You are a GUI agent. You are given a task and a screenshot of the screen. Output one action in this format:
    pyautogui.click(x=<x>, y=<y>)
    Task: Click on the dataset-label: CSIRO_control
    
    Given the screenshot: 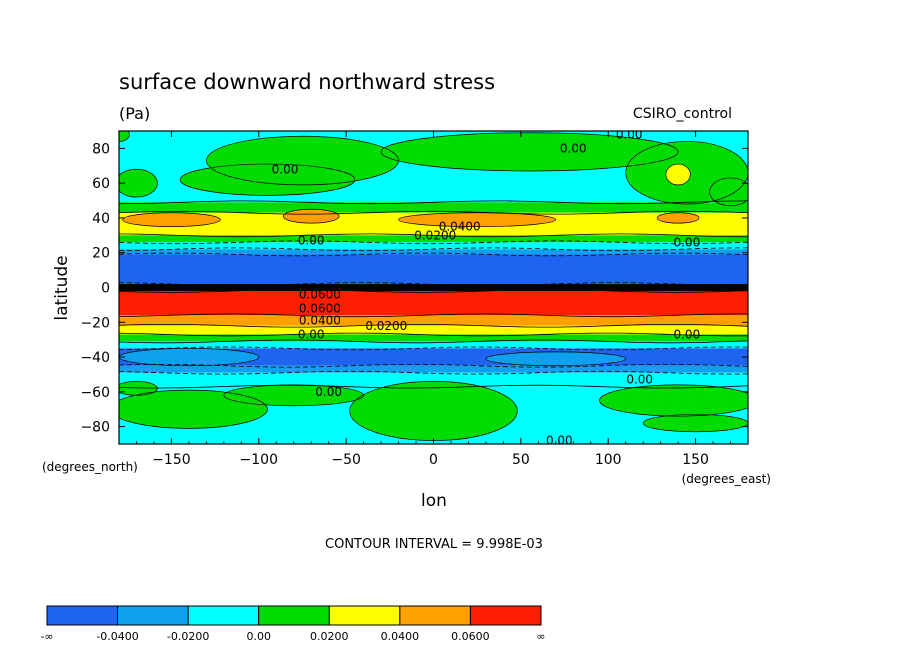 What is the action you would take?
    pyautogui.click(x=682, y=114)
    